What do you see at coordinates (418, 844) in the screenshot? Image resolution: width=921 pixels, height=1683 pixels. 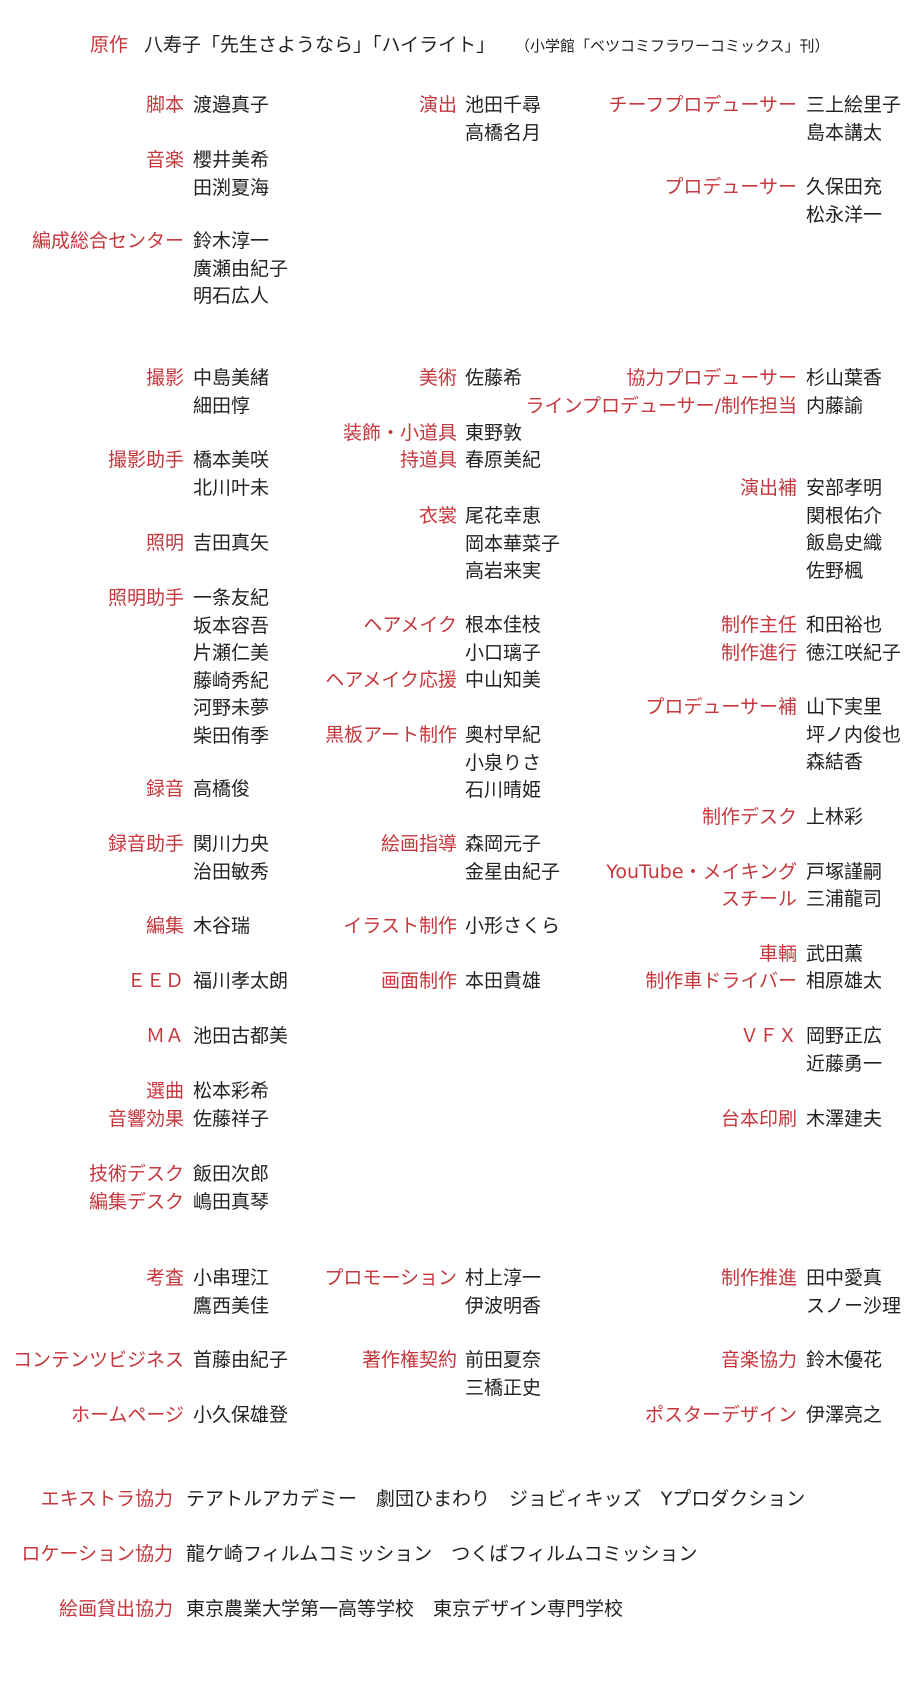 I see `credit-role: 絵画指導` at bounding box center [418, 844].